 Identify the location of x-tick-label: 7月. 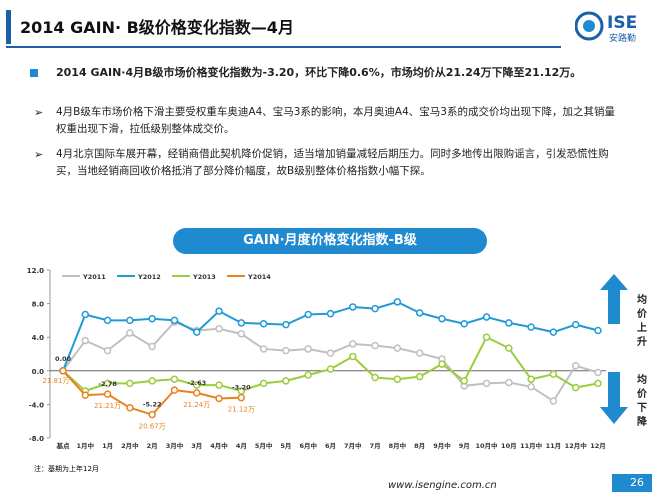
(375, 446).